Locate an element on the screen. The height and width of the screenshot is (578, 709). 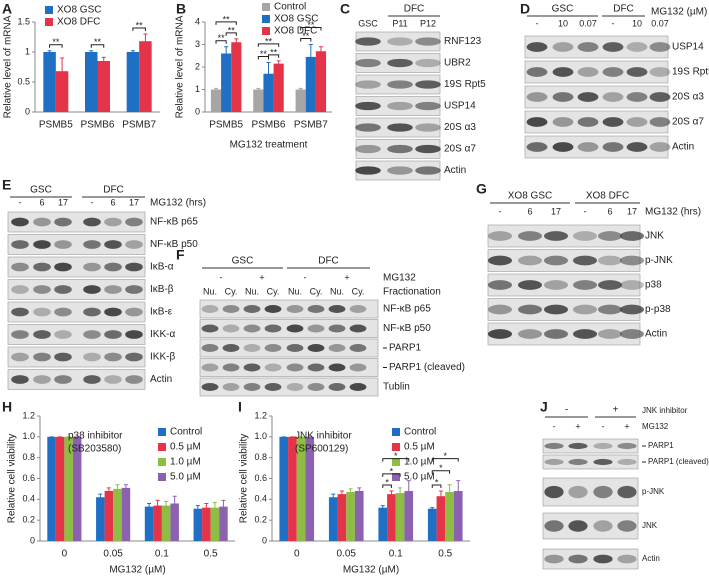
row-label: p38 is located at coordinates (653, 285).